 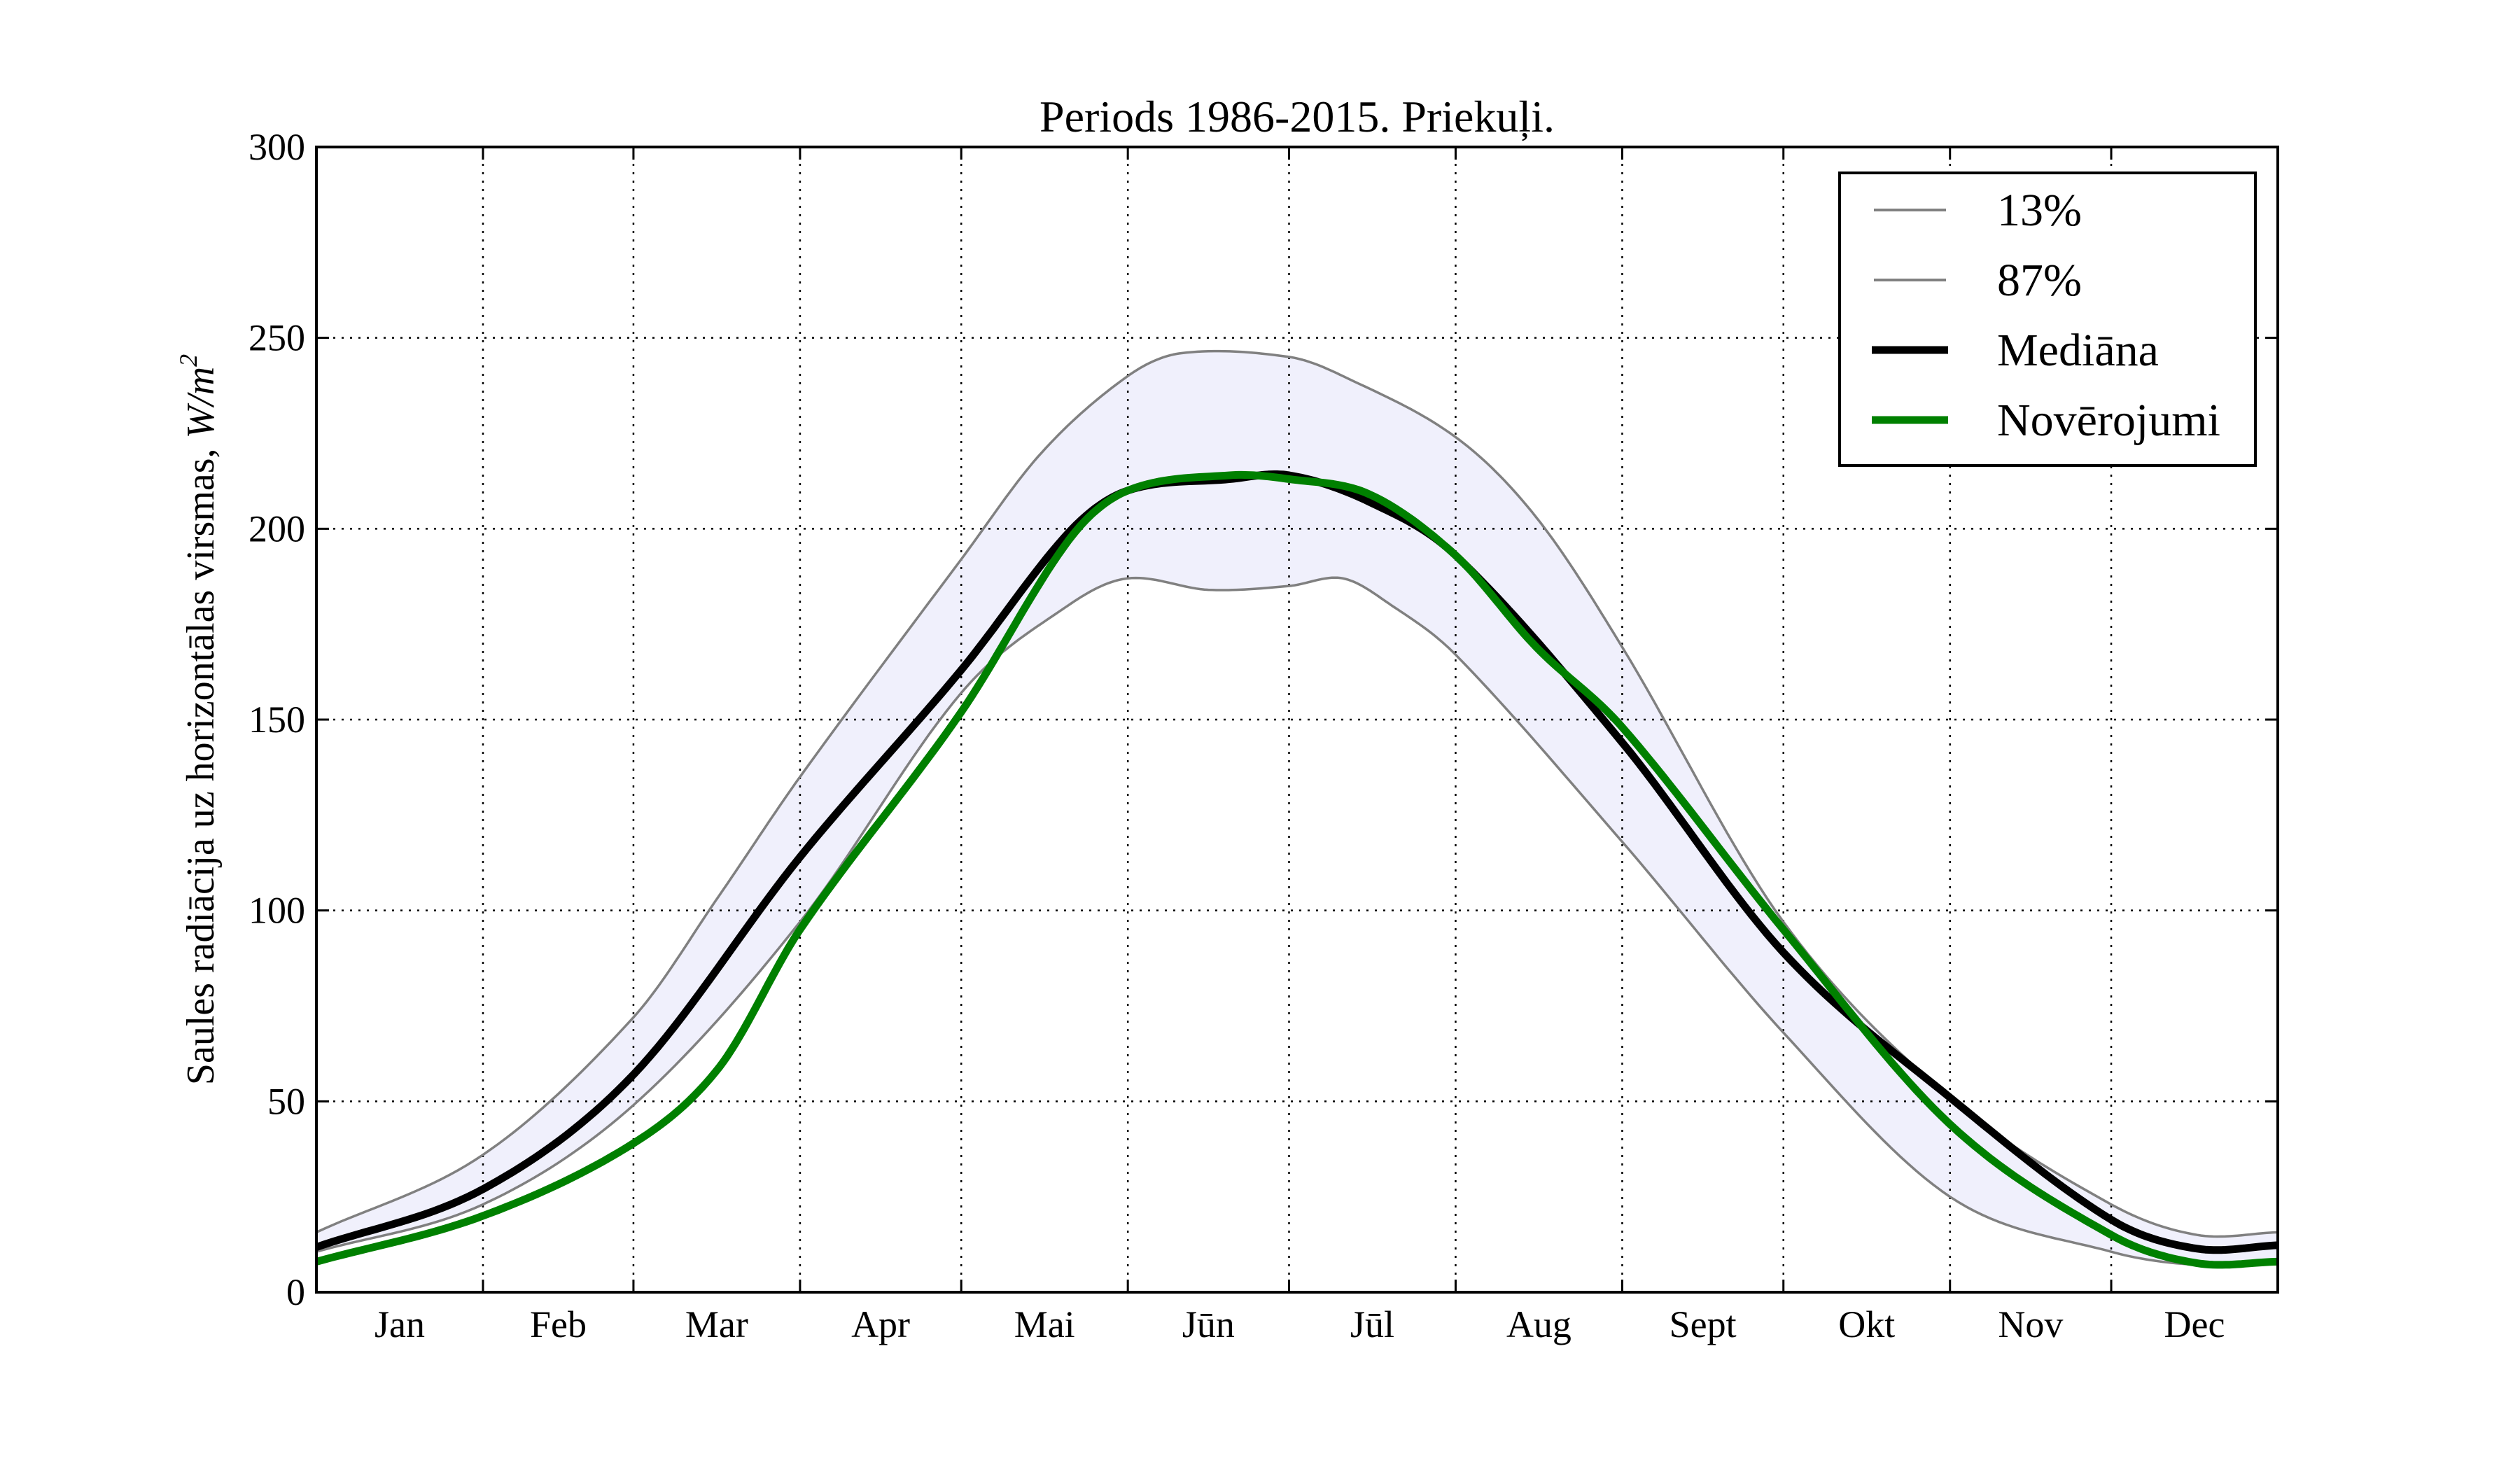 I want to click on y-tick-label: 250, so click(x=276, y=338).